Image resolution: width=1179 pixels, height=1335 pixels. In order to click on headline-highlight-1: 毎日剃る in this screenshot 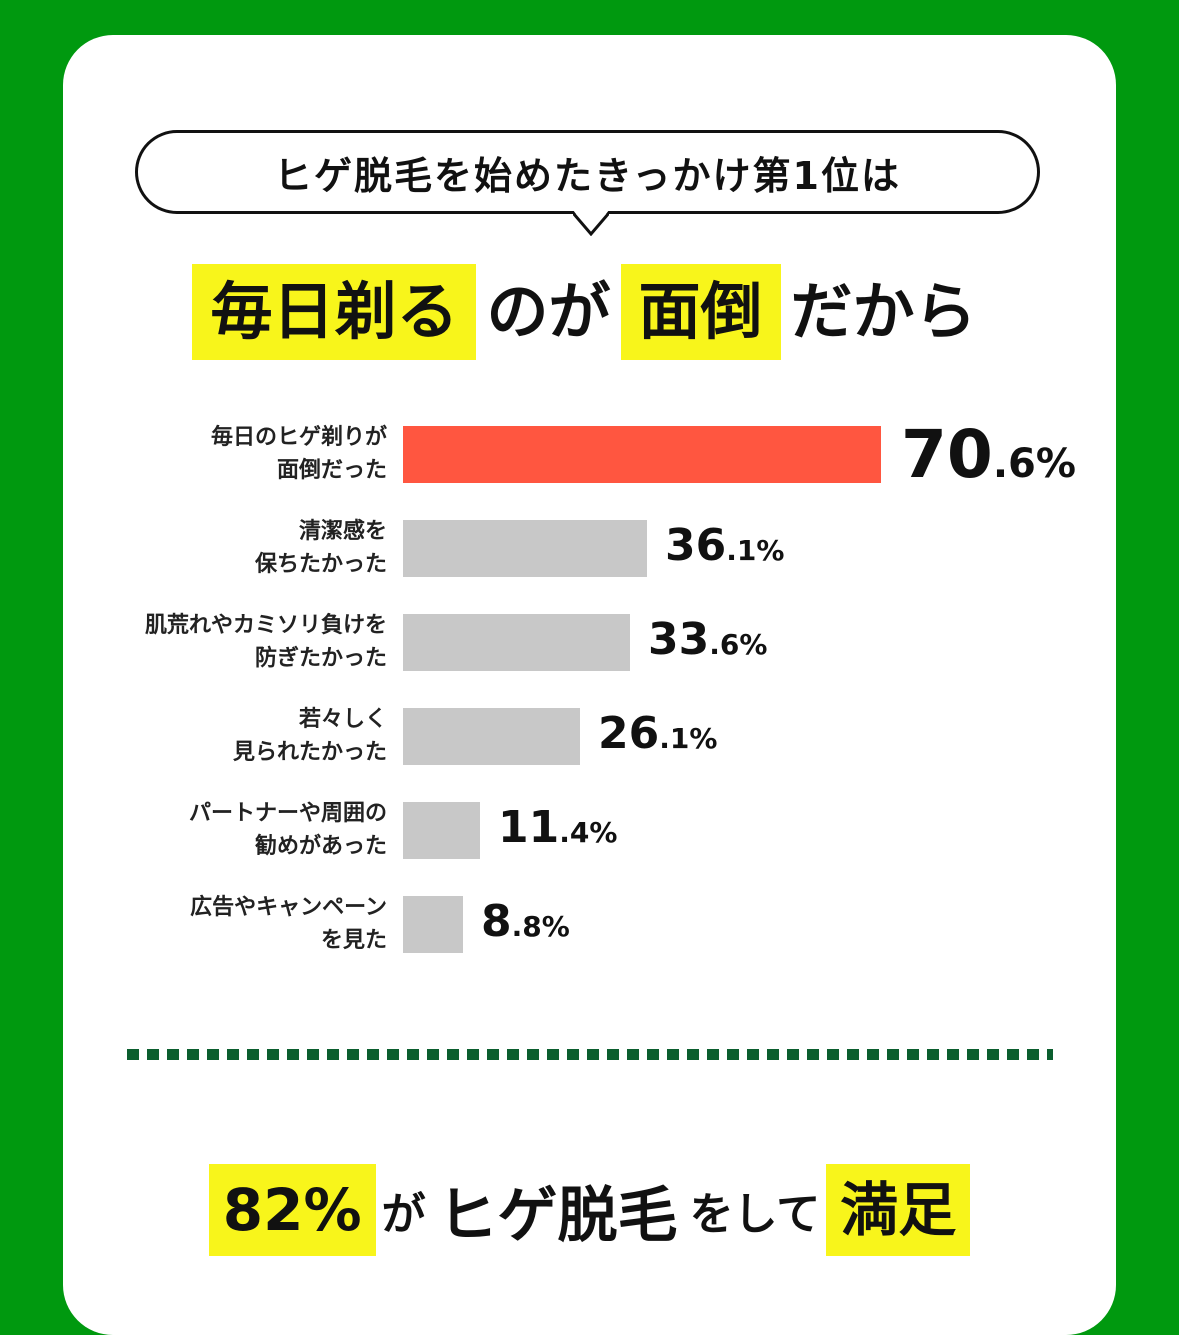, I will do `click(334, 312)`.